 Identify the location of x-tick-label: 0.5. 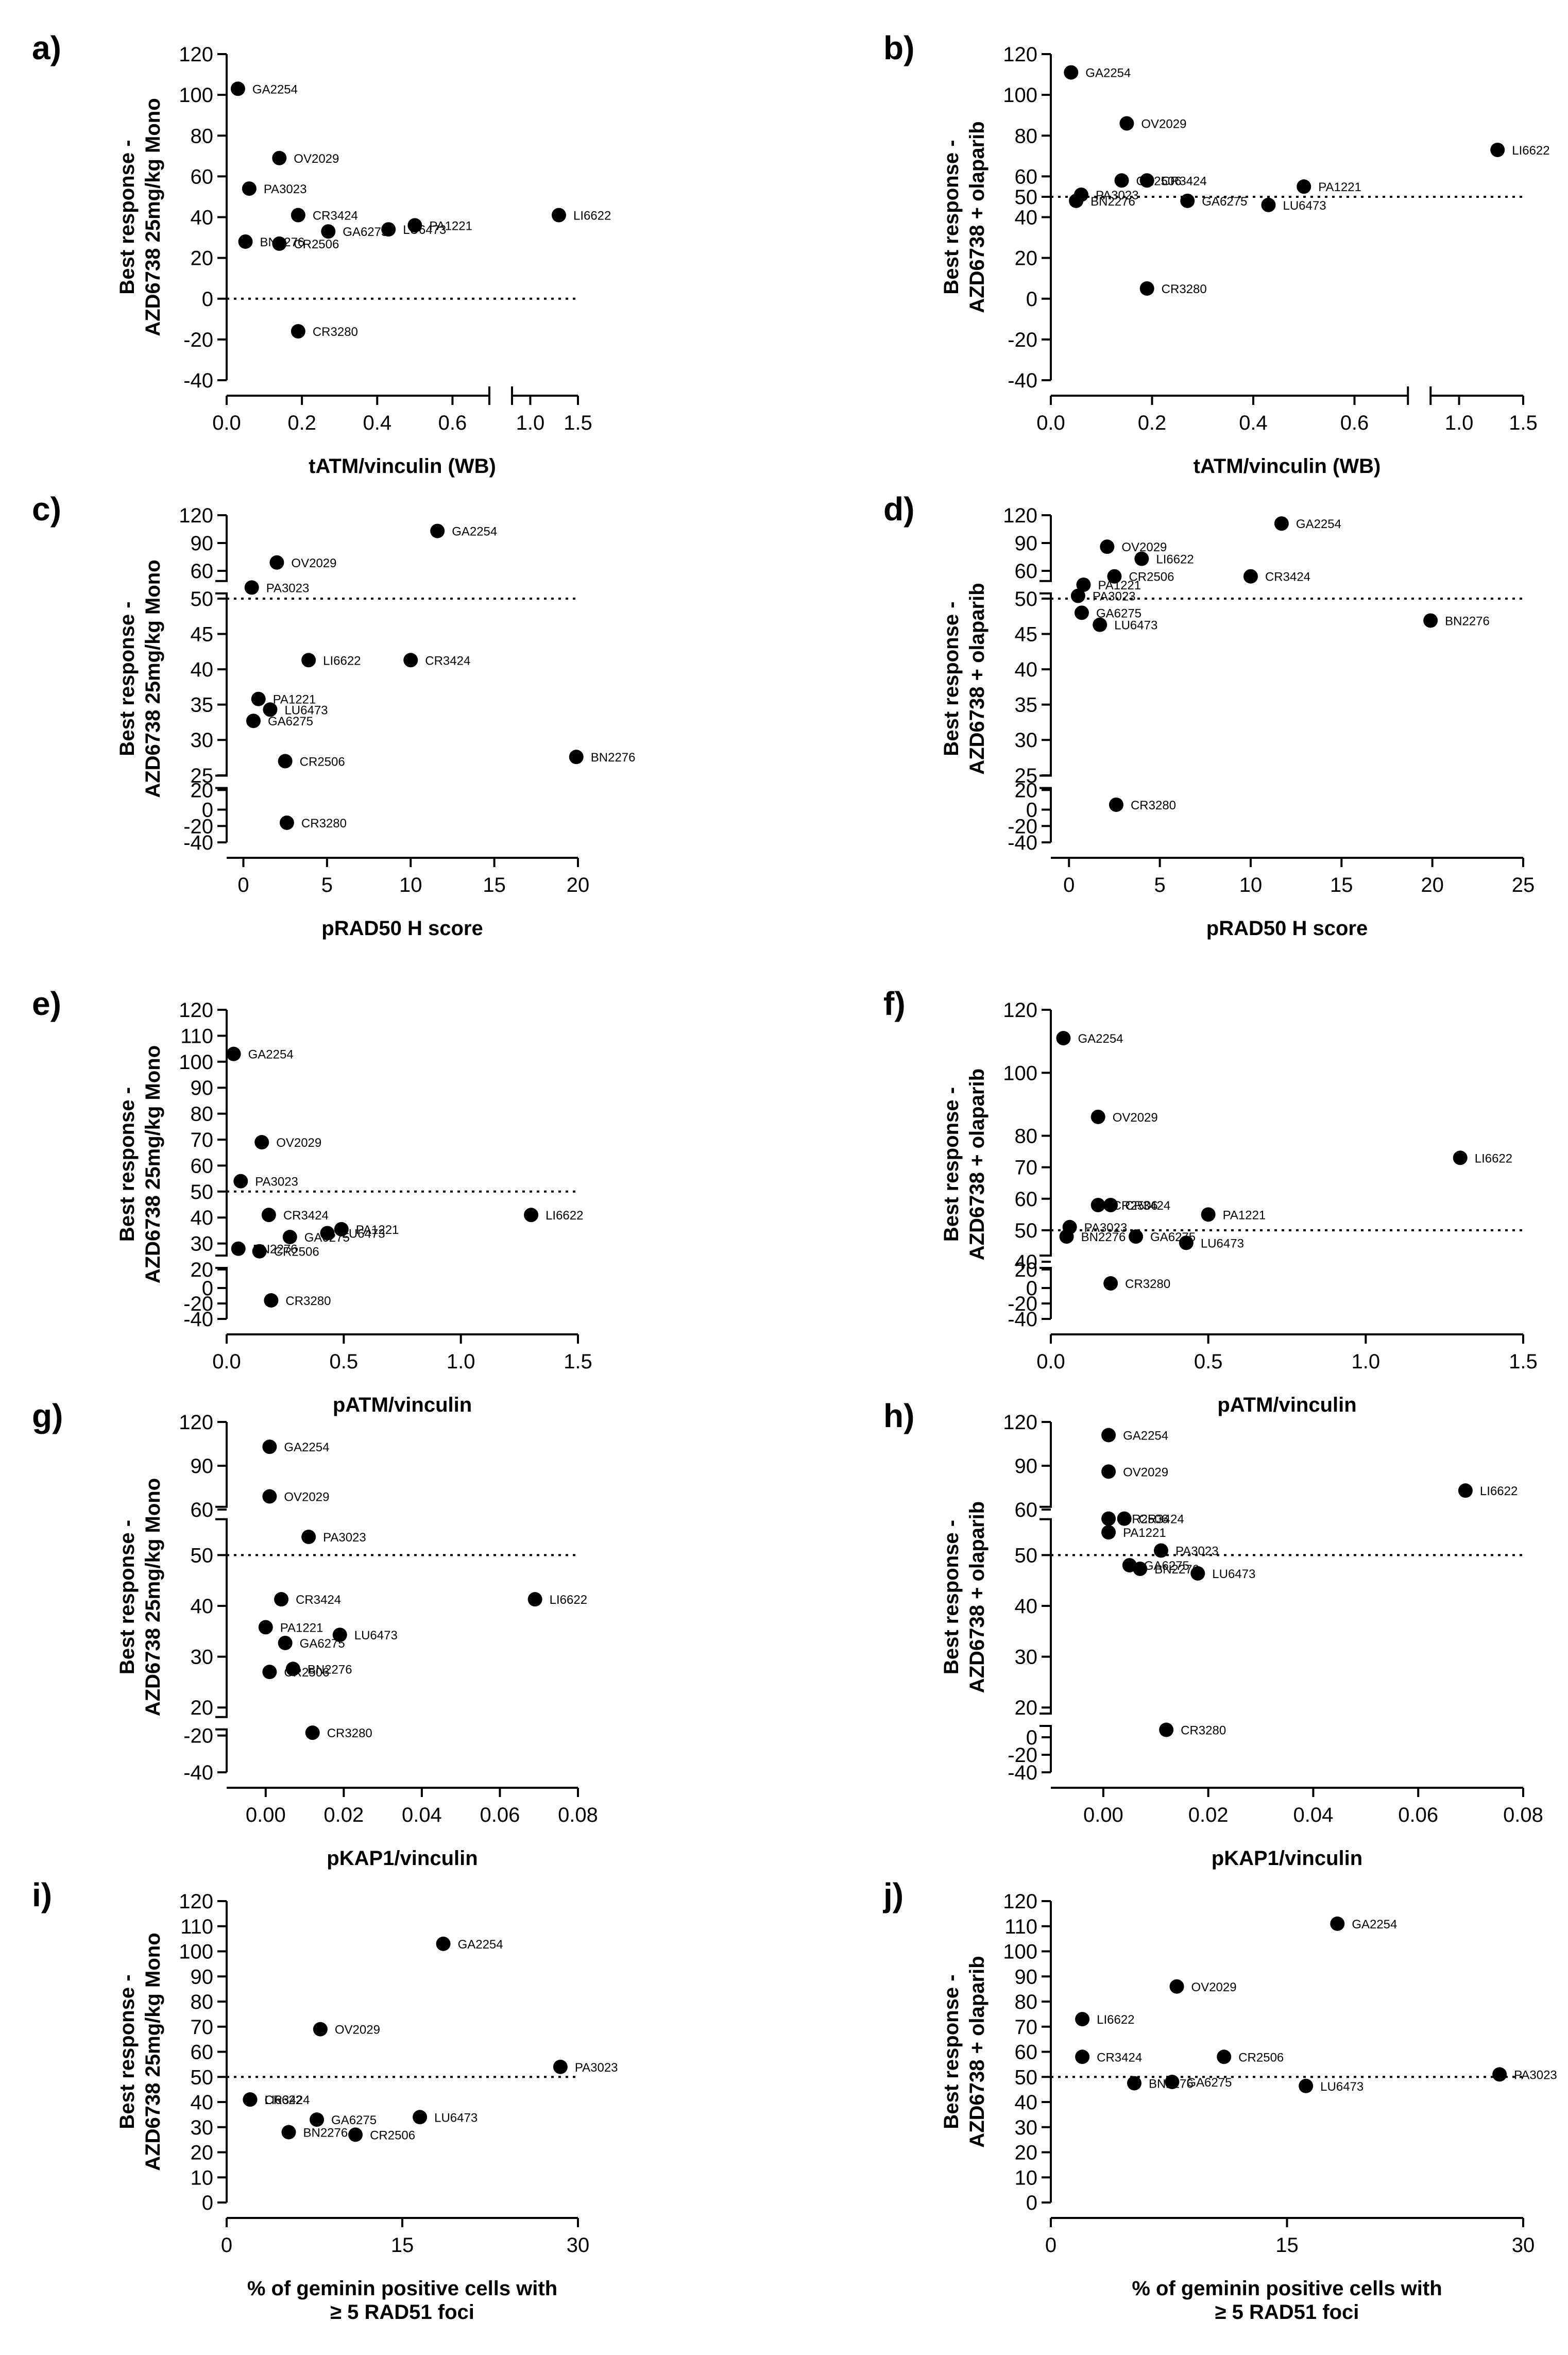
(345, 1362).